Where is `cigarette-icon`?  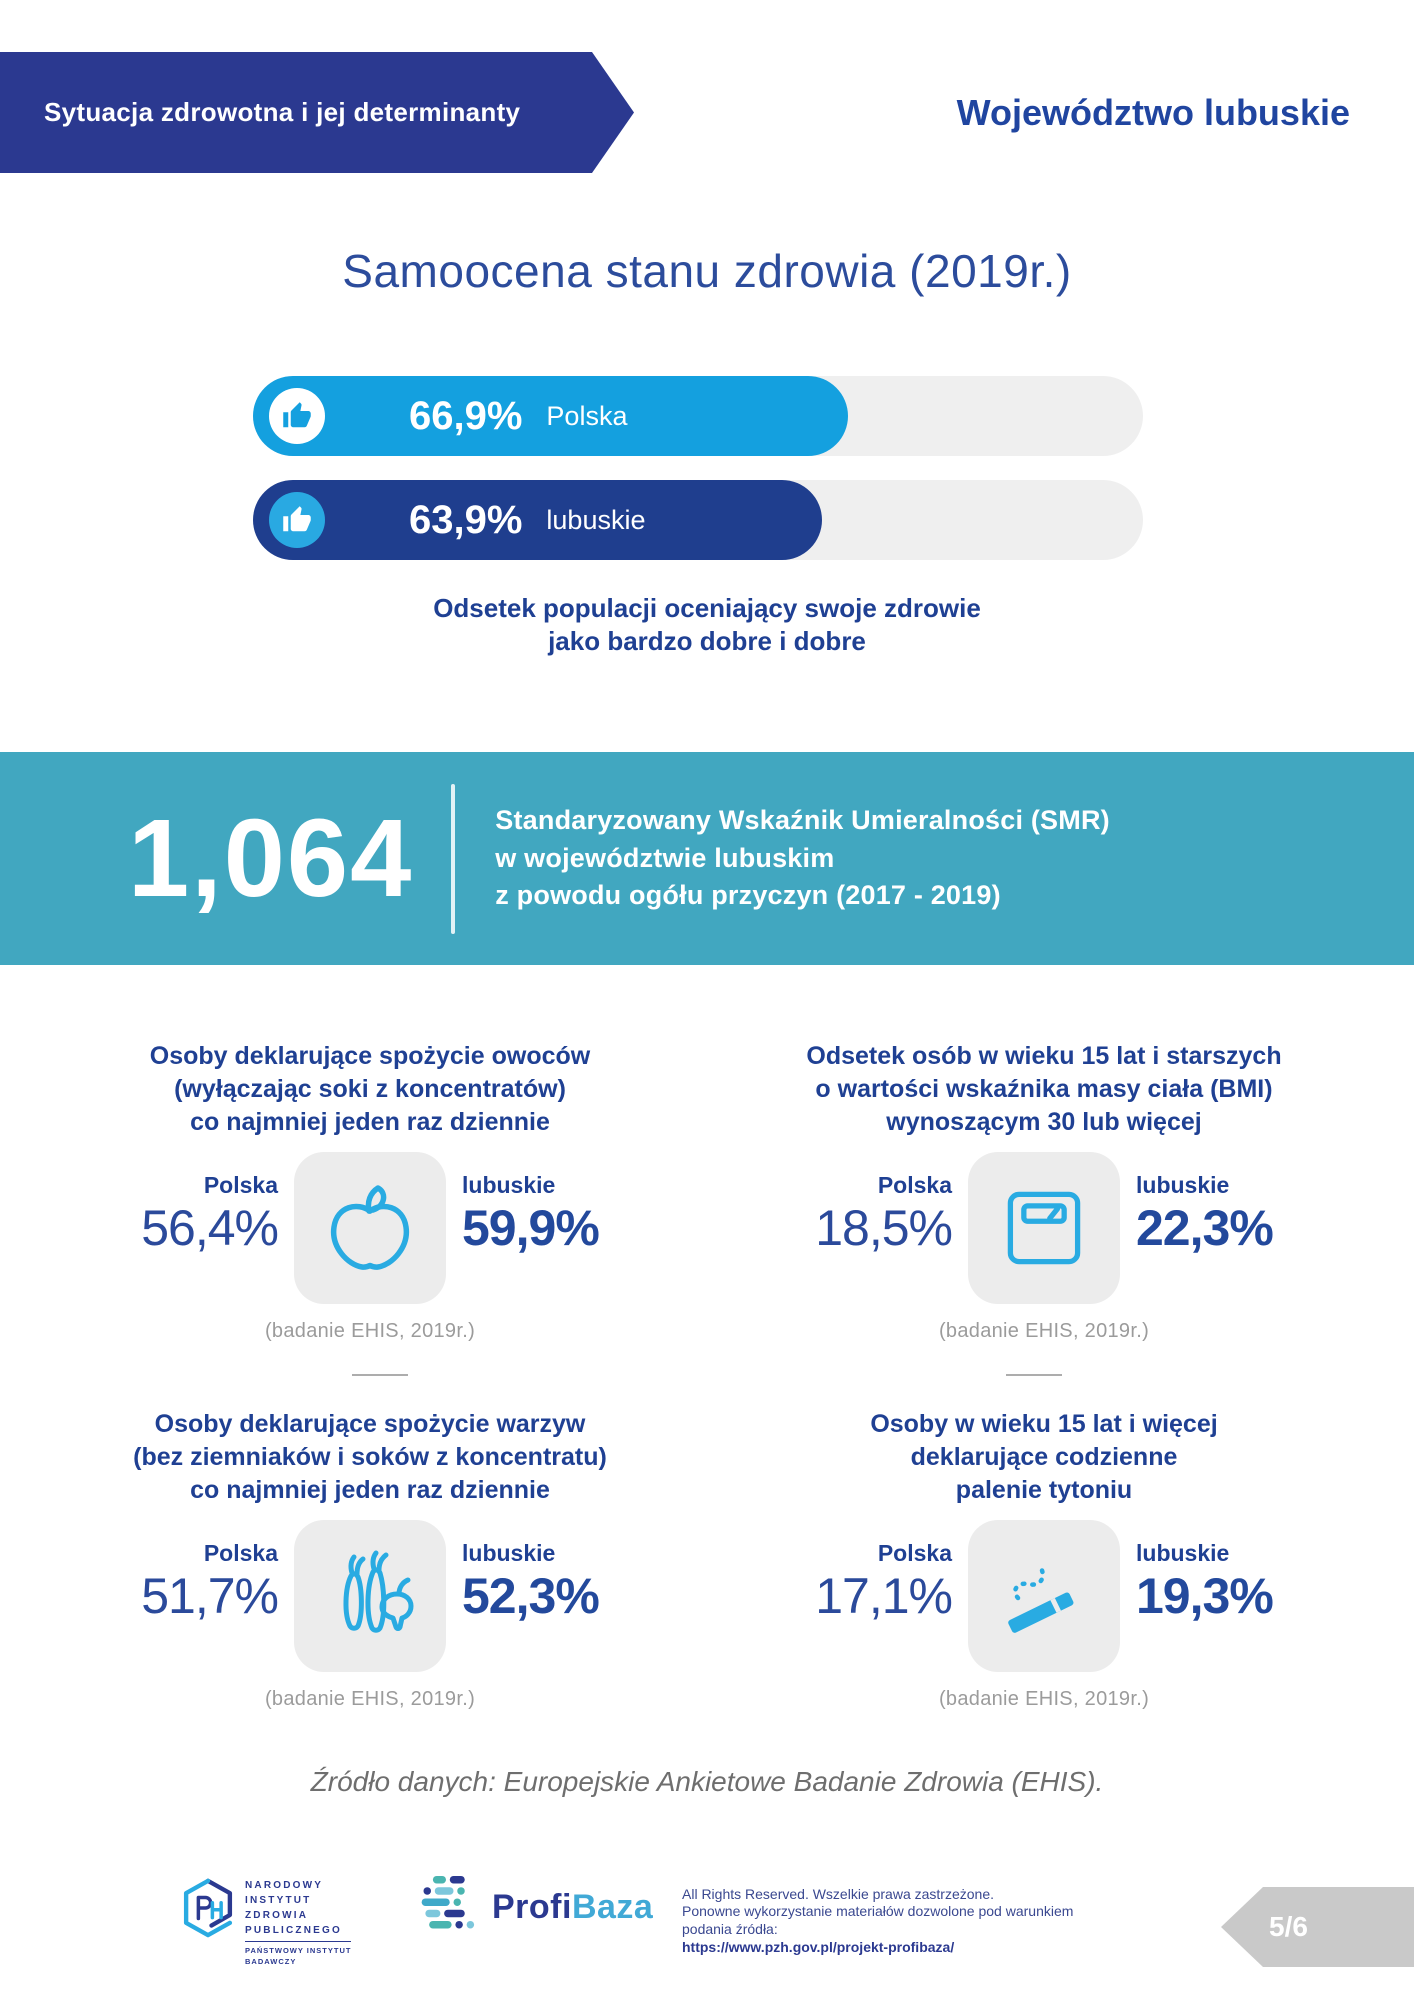
cigarette-icon is located at coordinates (1044, 1596).